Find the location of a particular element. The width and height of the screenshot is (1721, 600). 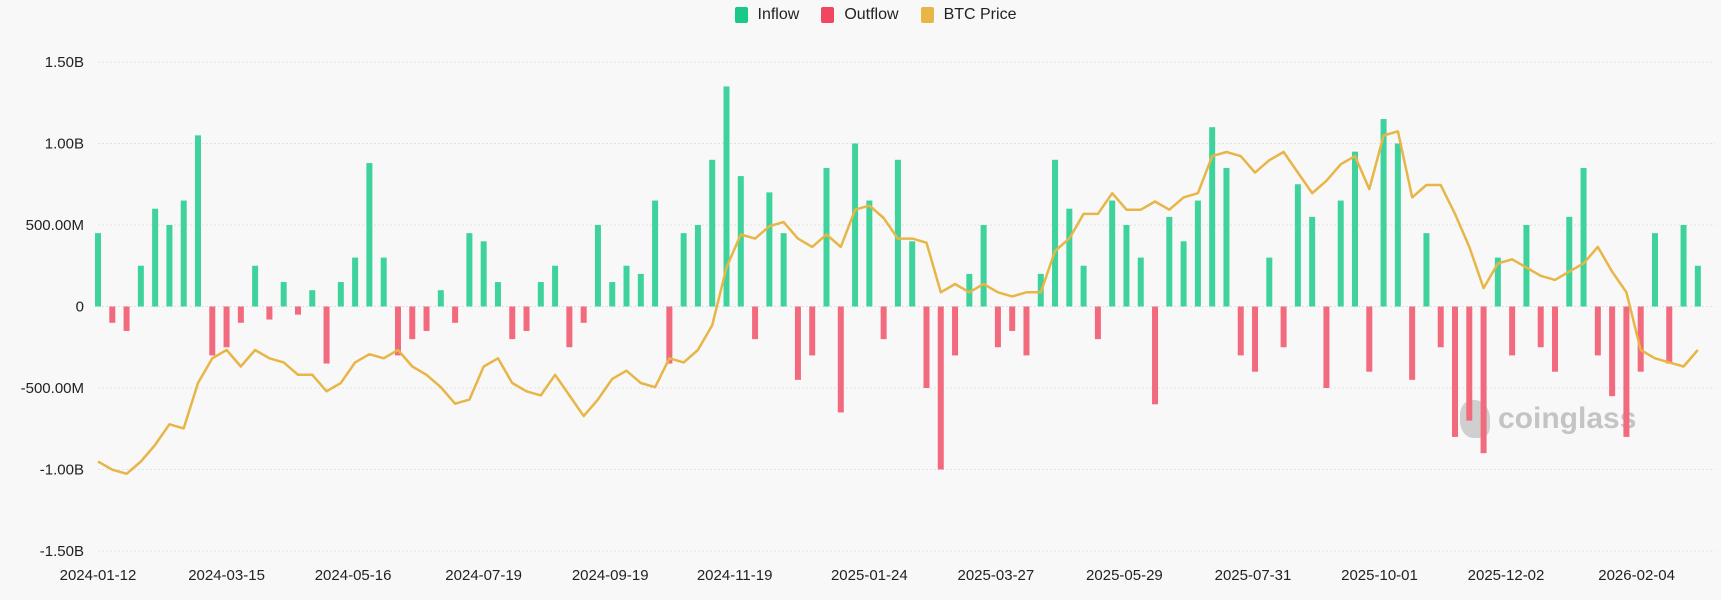

legend-item-outflow: Outflow is located at coordinates (860, 15).